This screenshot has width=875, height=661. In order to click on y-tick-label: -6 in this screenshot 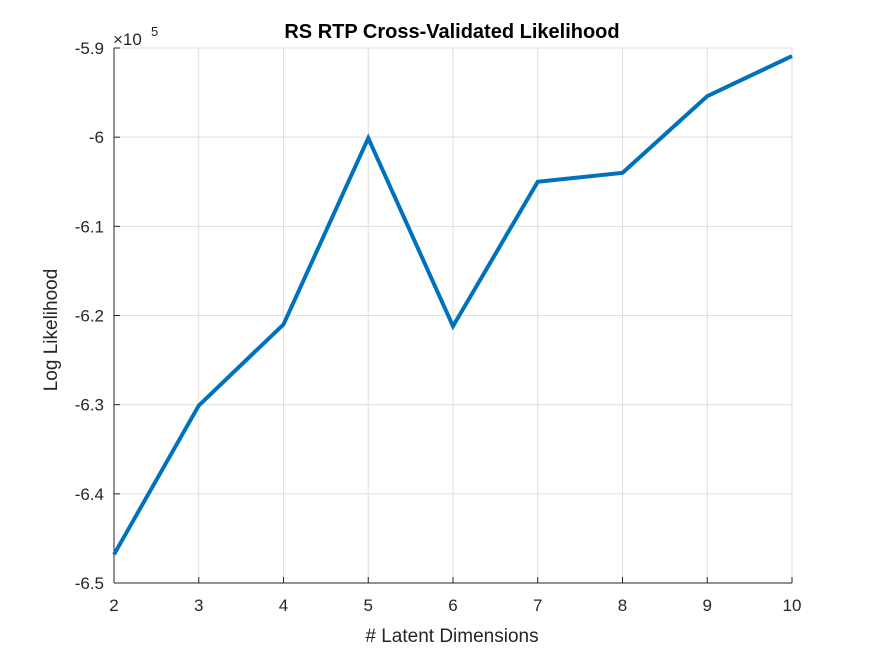, I will do `click(96, 137)`.